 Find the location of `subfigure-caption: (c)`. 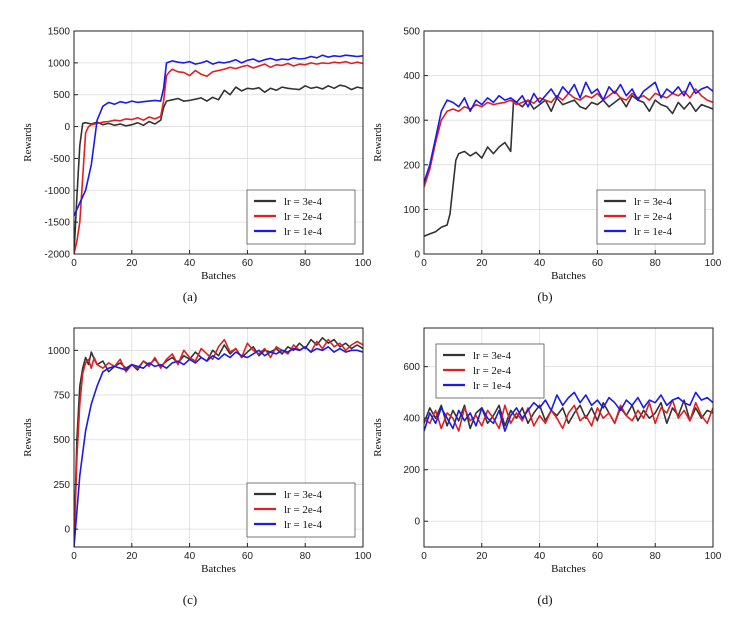

subfigure-caption: (c) is located at coordinates (190, 599).